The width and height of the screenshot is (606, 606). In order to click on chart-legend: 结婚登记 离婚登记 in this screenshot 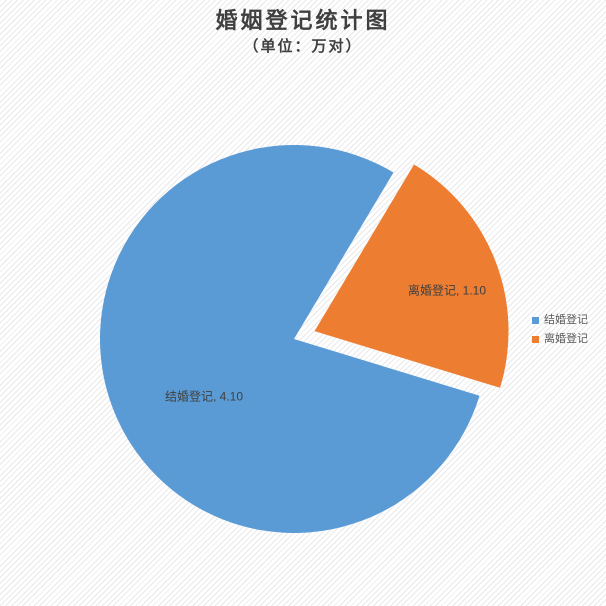, I will do `click(560, 332)`.